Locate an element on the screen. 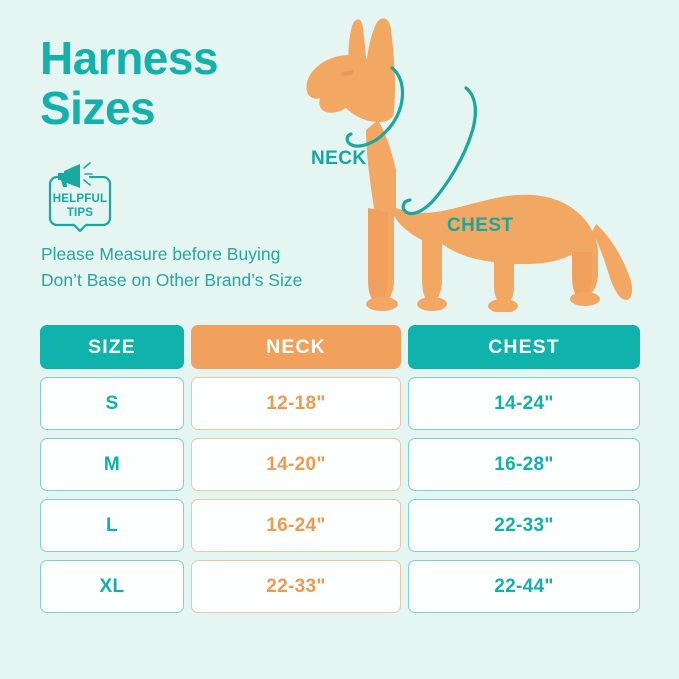  cell-neck: 14-20" is located at coordinates (296, 464).